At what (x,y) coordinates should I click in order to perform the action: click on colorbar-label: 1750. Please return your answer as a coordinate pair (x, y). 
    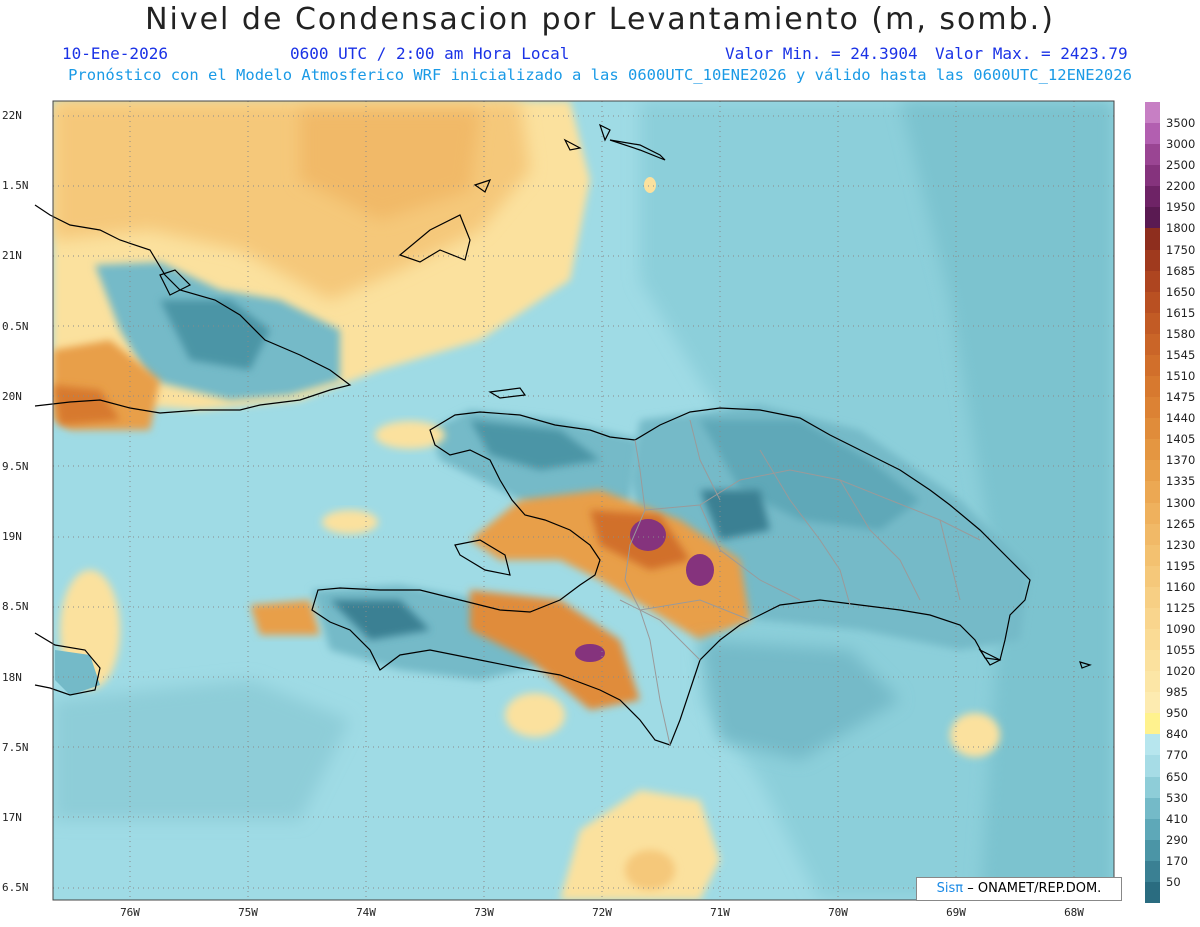
    Looking at the image, I should click on (1181, 249).